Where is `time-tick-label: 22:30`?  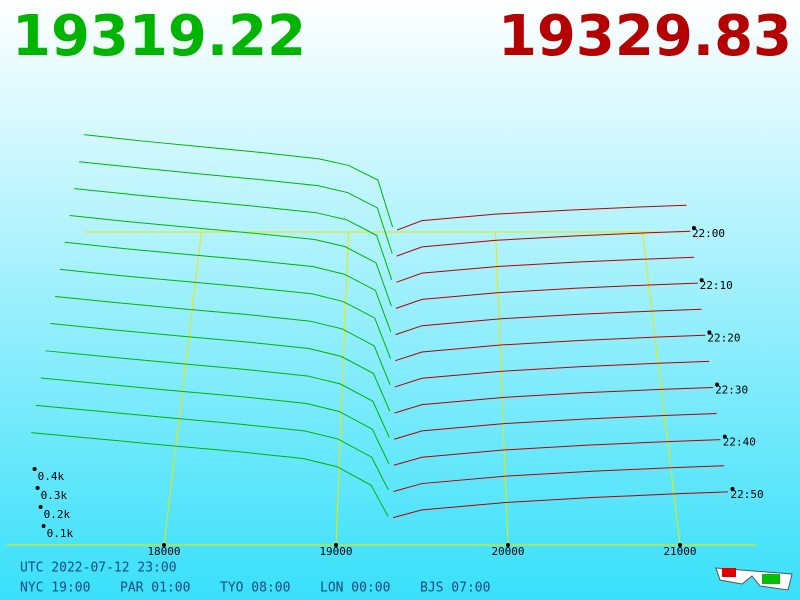
time-tick-label: 22:30 is located at coordinates (731, 390).